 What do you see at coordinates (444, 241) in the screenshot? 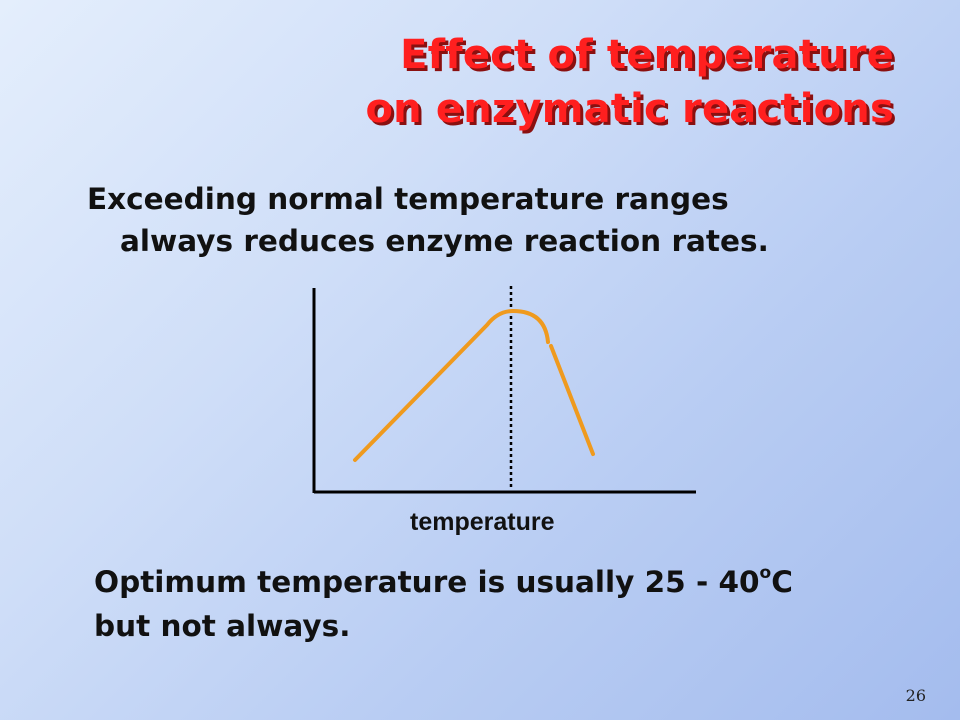
I see `statement-line-2: always reduces enzyme reaction rates.` at bounding box center [444, 241].